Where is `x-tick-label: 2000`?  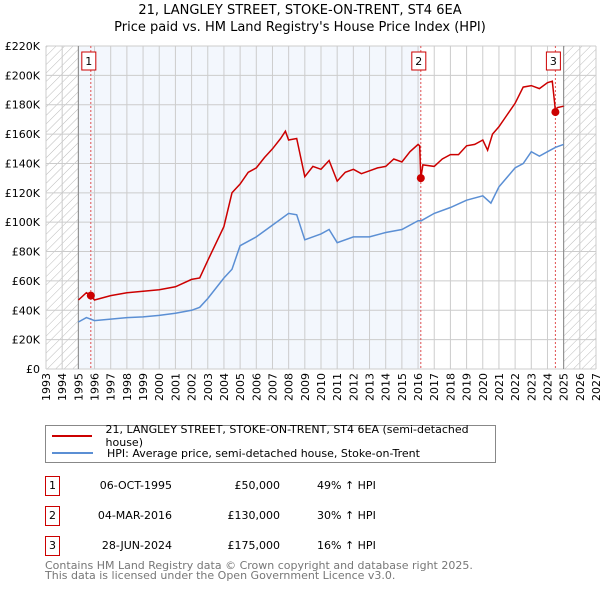 x-tick-label: 2000 is located at coordinates (159, 387).